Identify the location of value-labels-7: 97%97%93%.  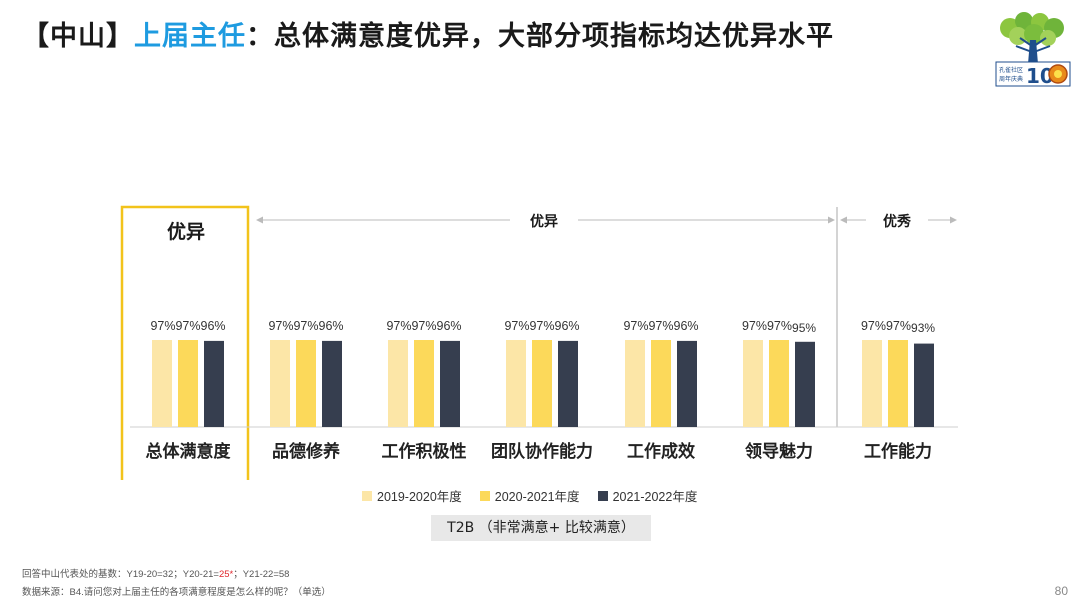
(898, 327).